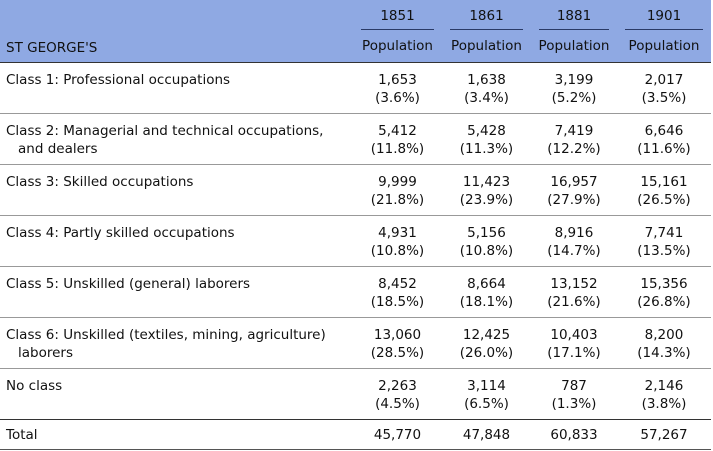 The height and width of the screenshot is (451, 713). I want to click on population-count: 7,741, so click(664, 233).